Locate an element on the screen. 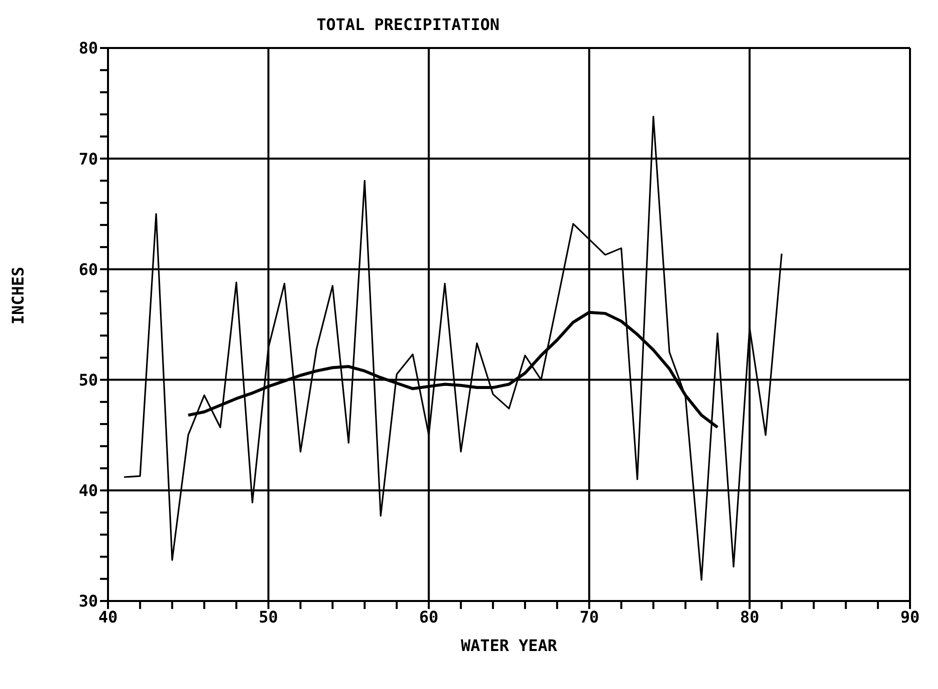 The height and width of the screenshot is (689, 938). y-tick-label: 70 is located at coordinates (88, 158).